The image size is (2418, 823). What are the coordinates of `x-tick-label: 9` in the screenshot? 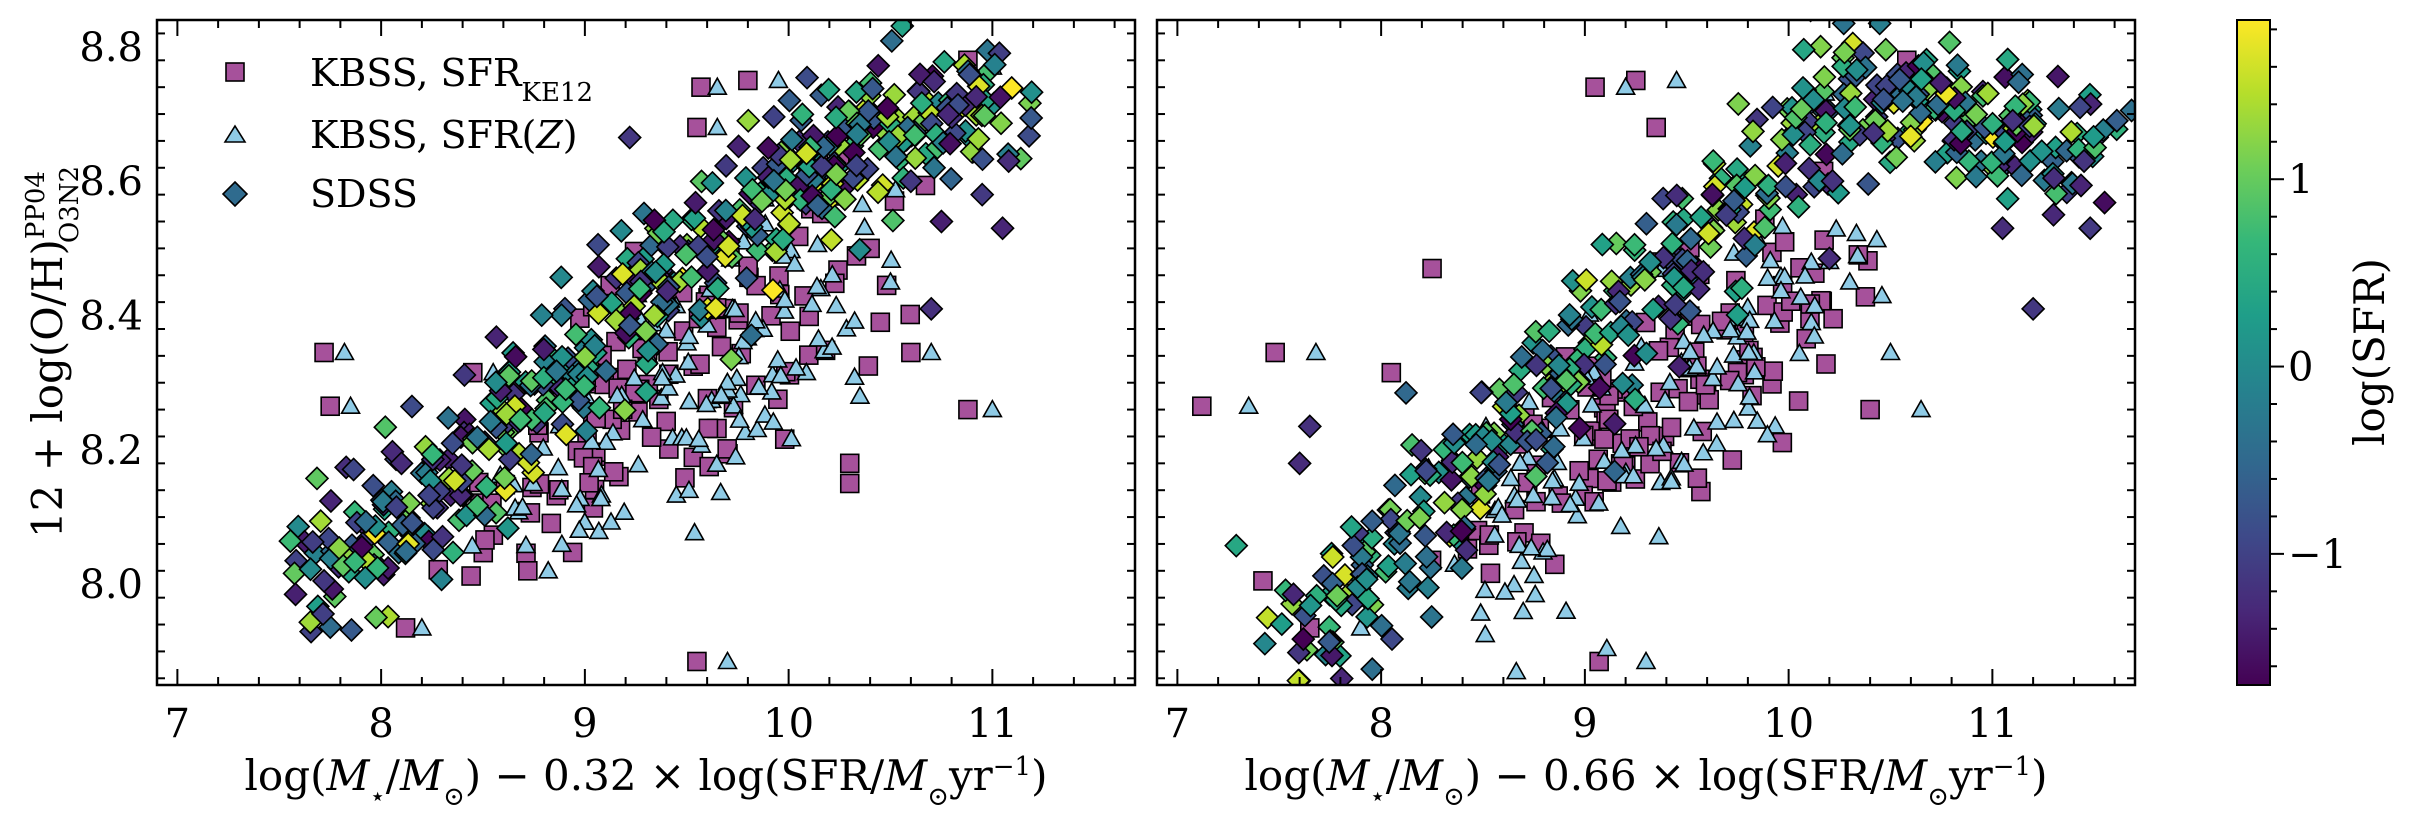 It's located at (1584, 724).